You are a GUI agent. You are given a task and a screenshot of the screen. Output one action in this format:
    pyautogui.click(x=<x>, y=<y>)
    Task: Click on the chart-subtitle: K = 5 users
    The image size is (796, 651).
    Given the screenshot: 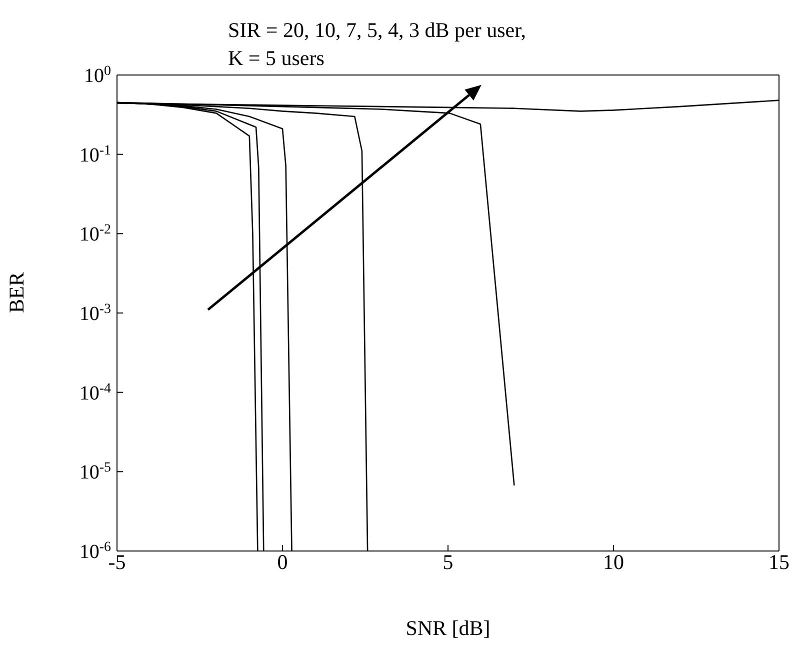 What is the action you would take?
    pyautogui.click(x=277, y=58)
    